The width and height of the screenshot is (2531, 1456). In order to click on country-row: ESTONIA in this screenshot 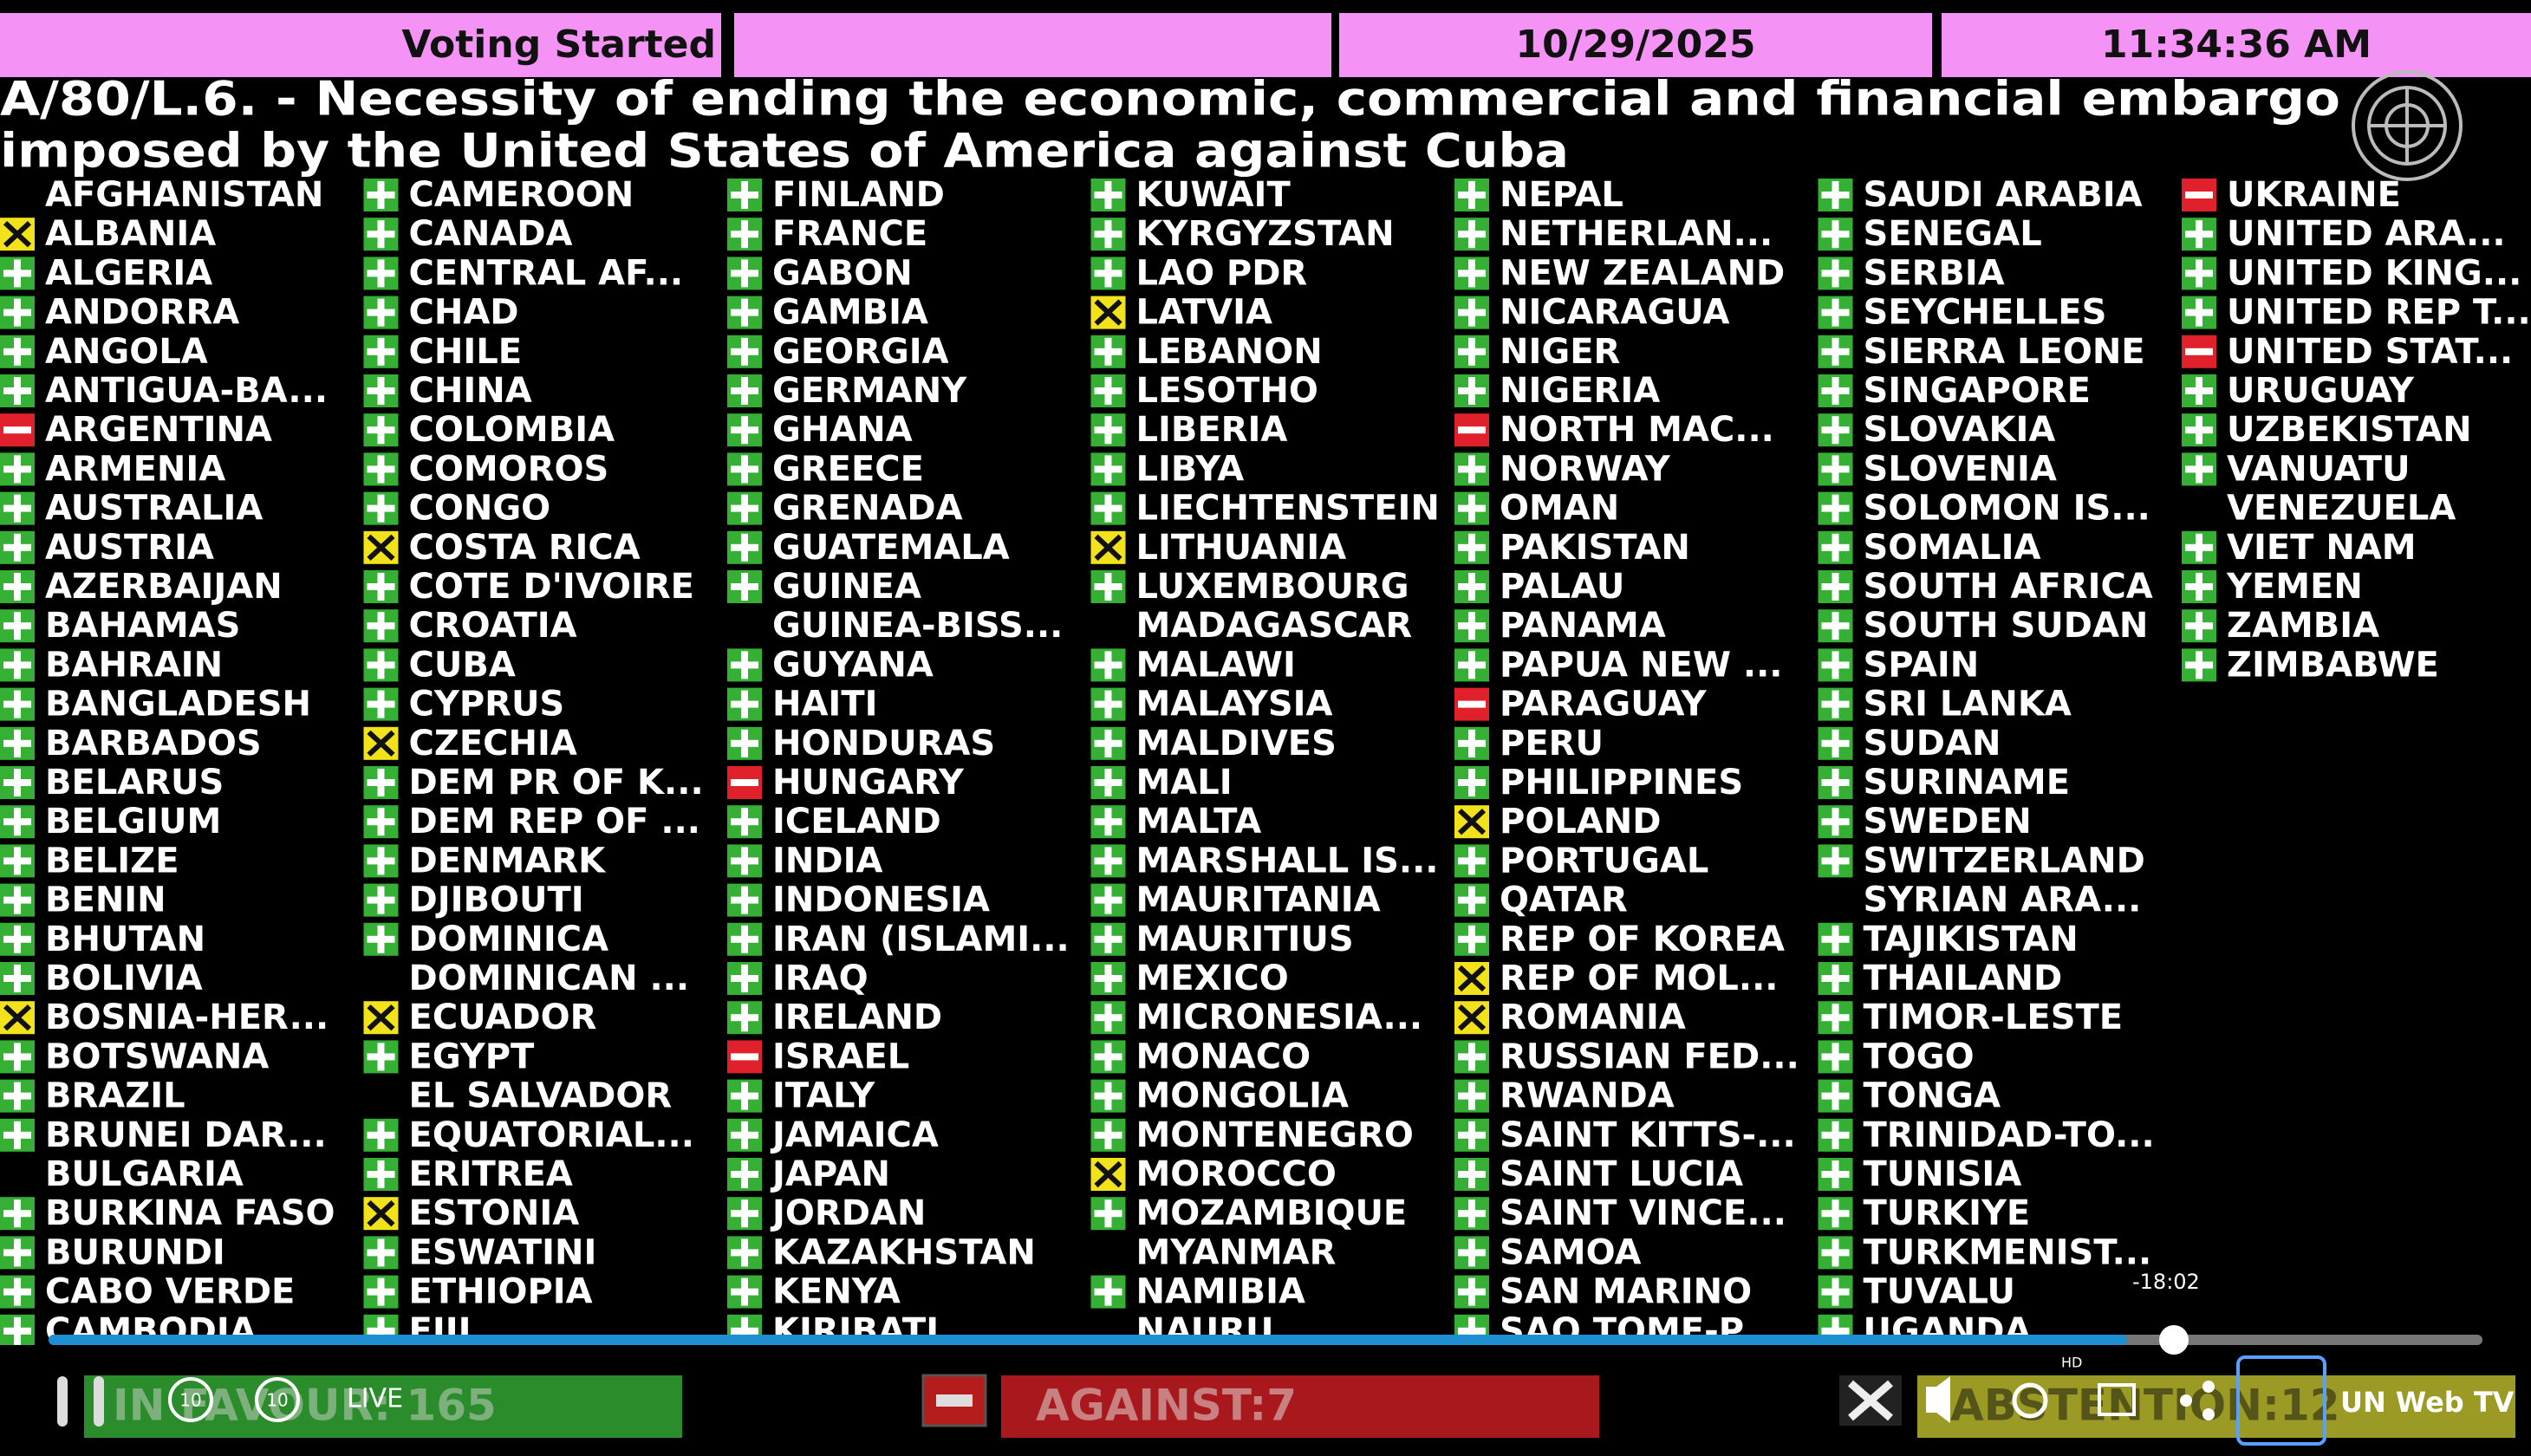, I will do `click(471, 1213)`.